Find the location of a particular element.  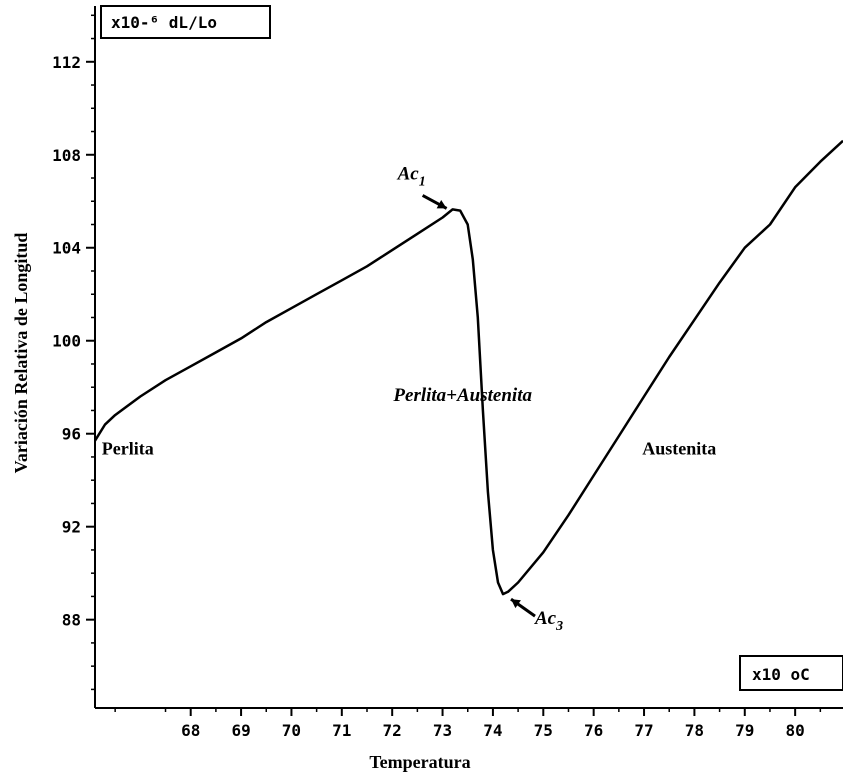

x-tick-label: 70 is located at coordinates (291, 730).